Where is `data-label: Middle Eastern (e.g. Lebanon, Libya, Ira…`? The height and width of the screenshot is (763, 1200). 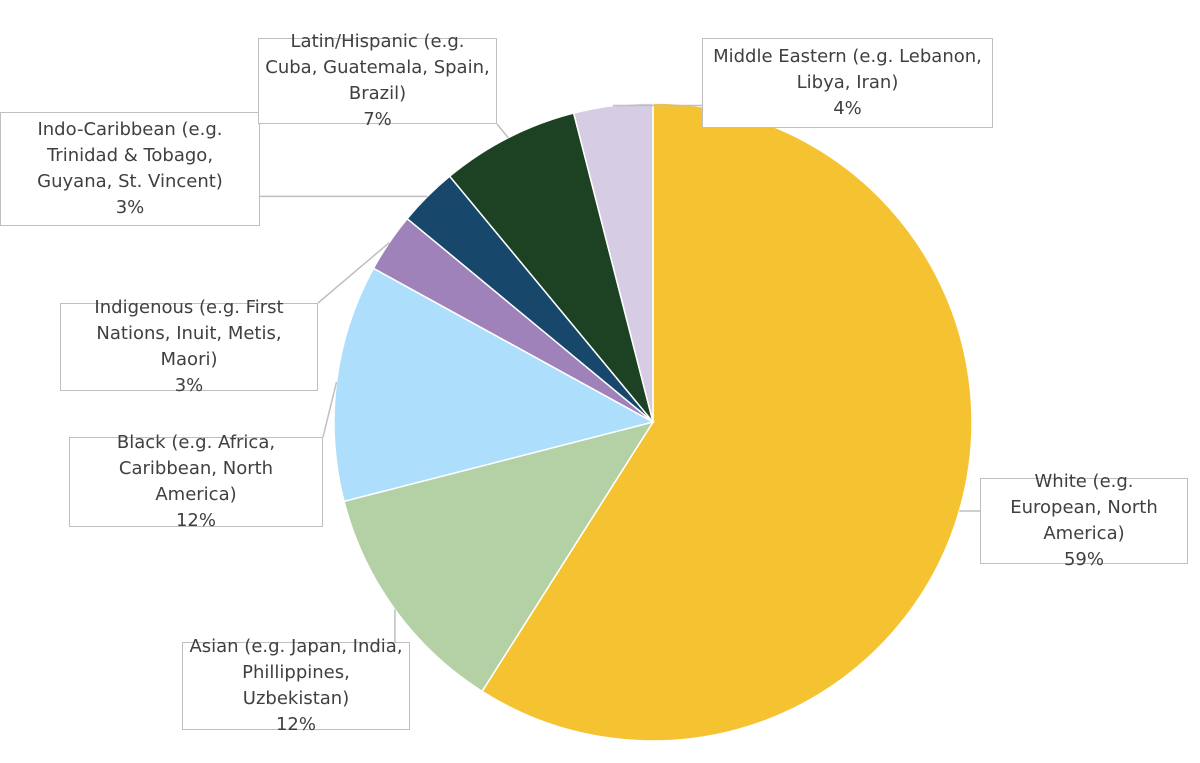
data-label: Middle Eastern (e.g. Lebanon, Libya, Ira… is located at coordinates (847, 83).